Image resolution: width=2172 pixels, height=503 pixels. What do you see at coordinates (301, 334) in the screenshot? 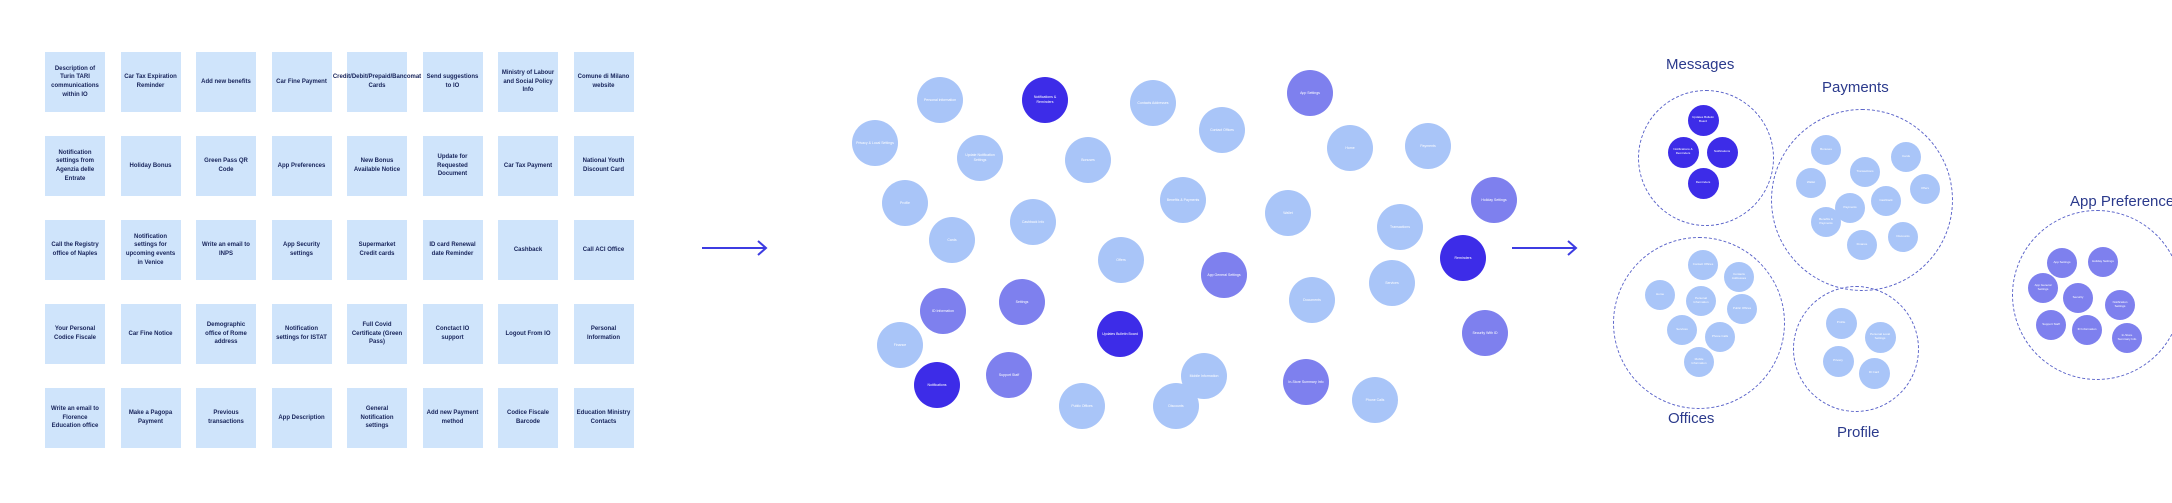
I see `sort-card: Notification settings for ISTAT` at bounding box center [301, 334].